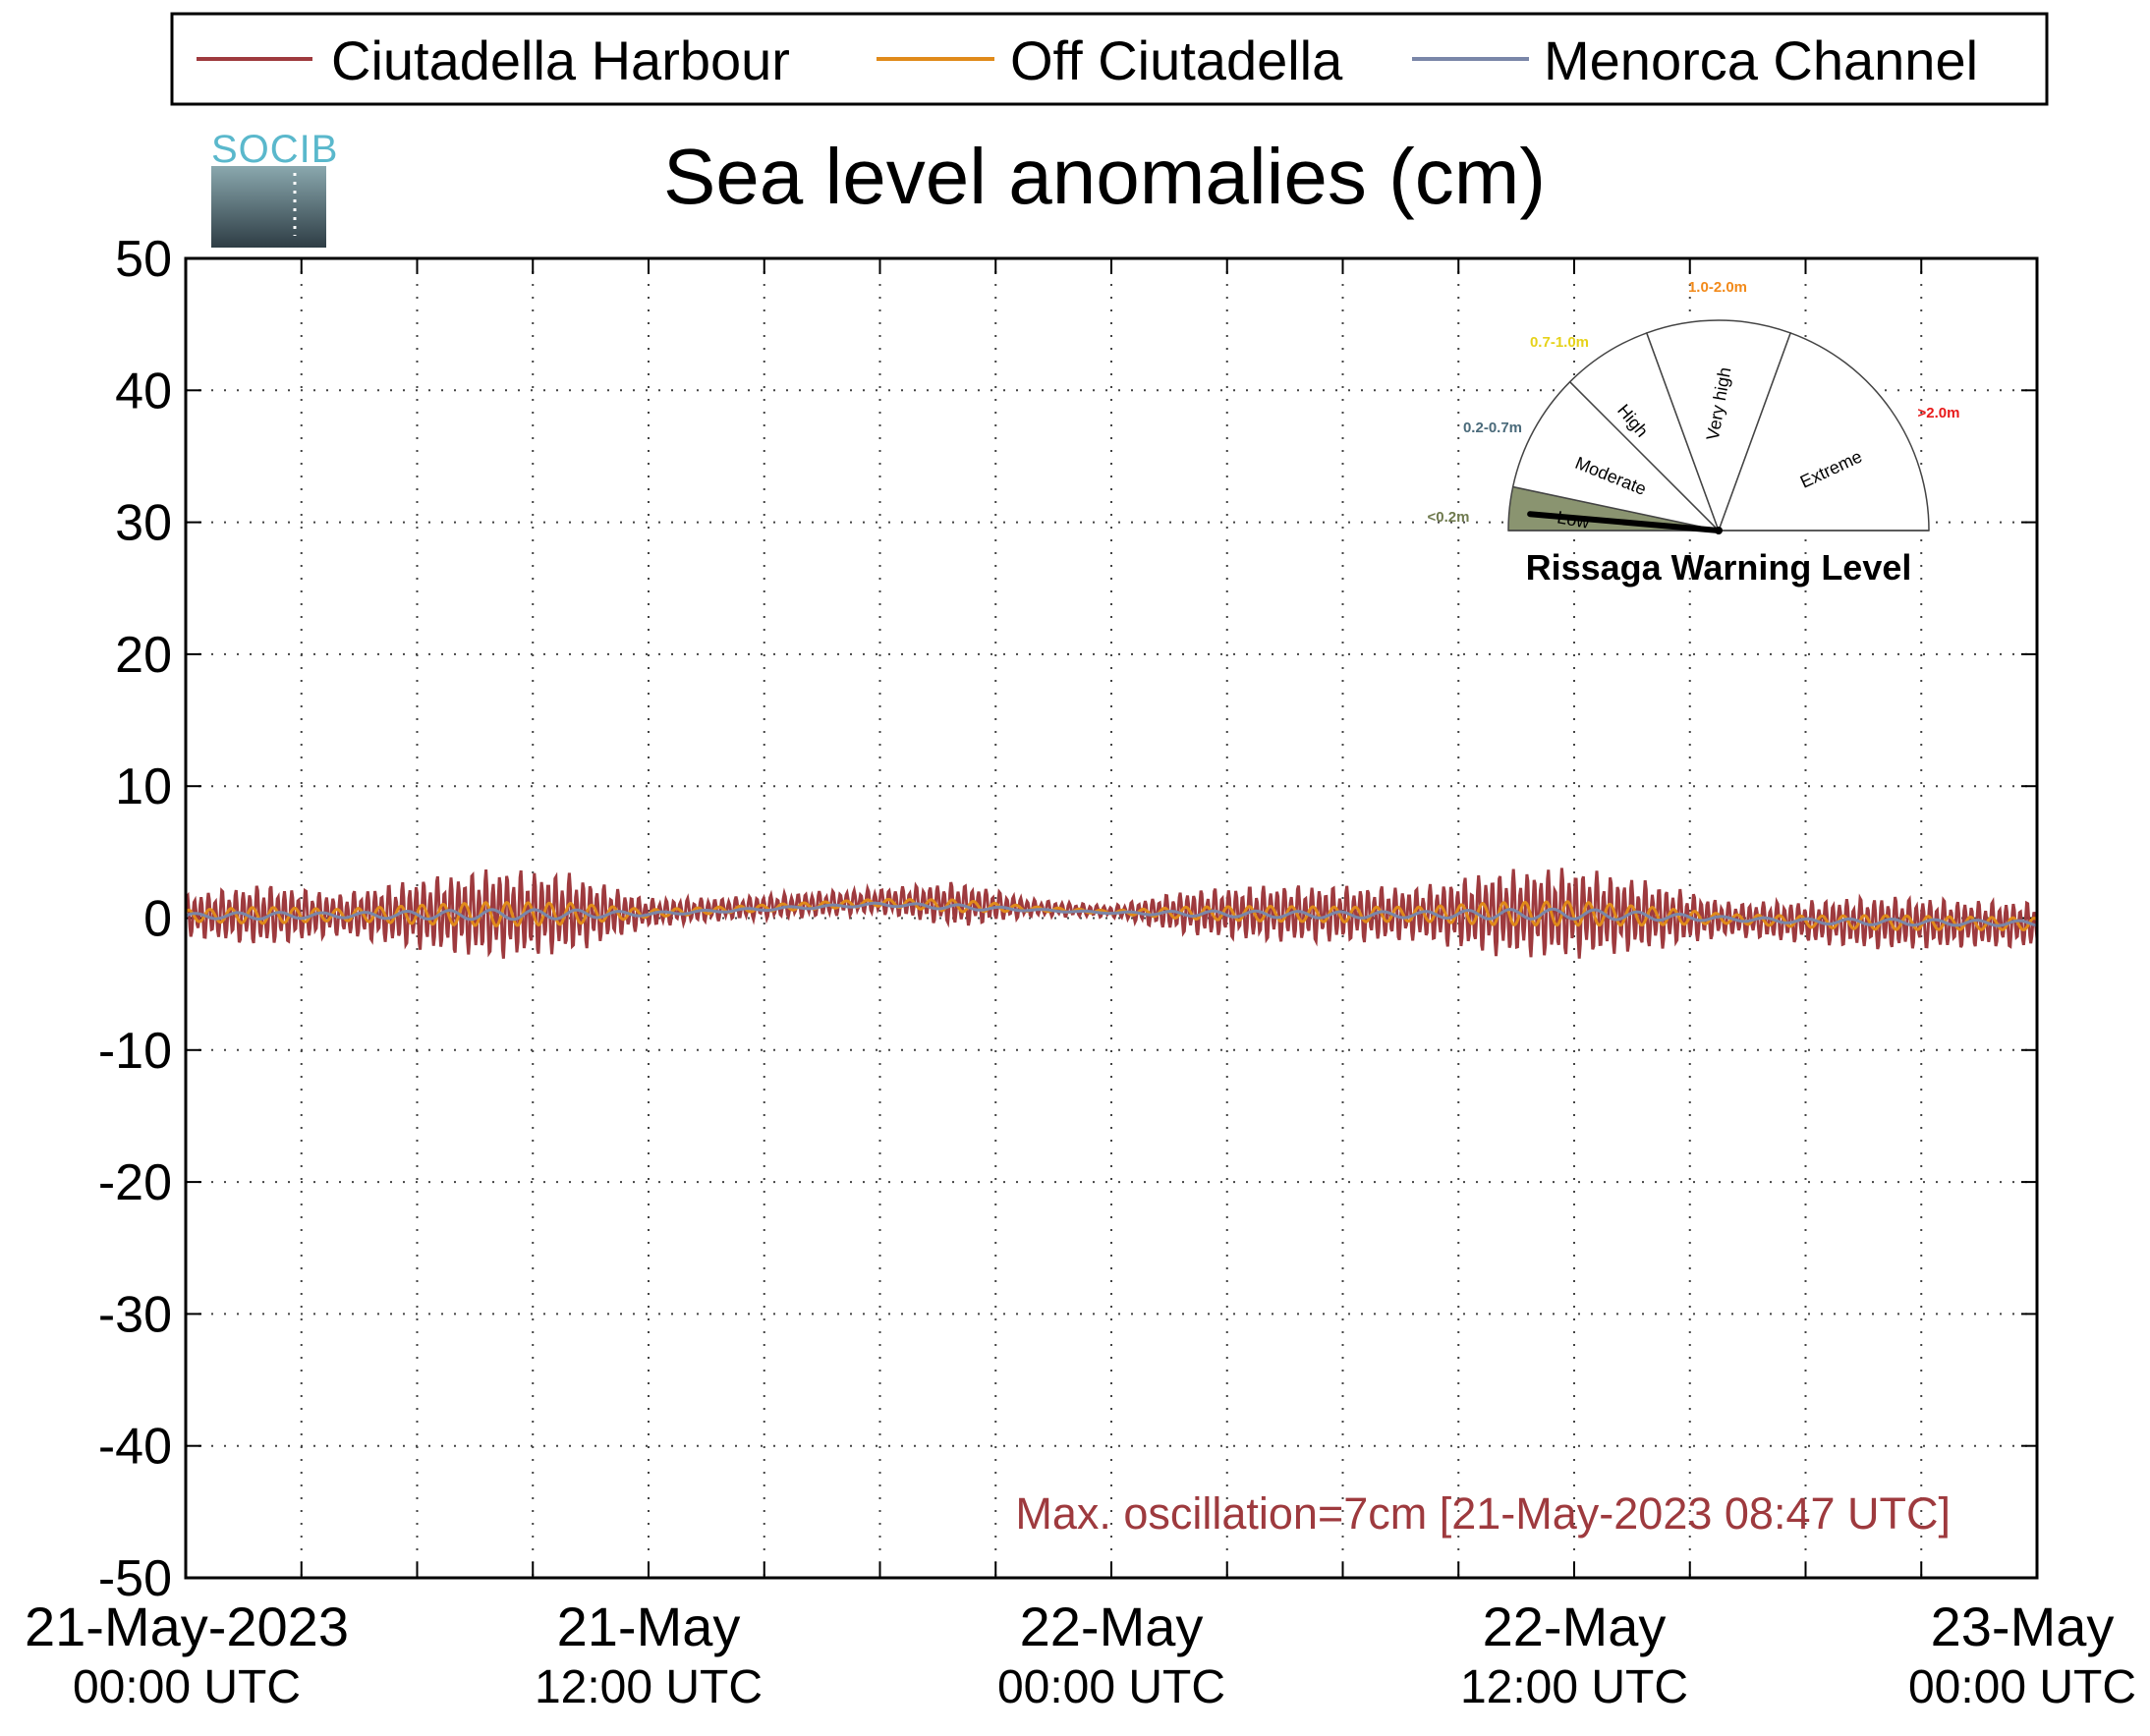 This screenshot has width=2150, height=1736. I want to click on legend-label-menorca-channel: Menorca Channel, so click(1761, 60).